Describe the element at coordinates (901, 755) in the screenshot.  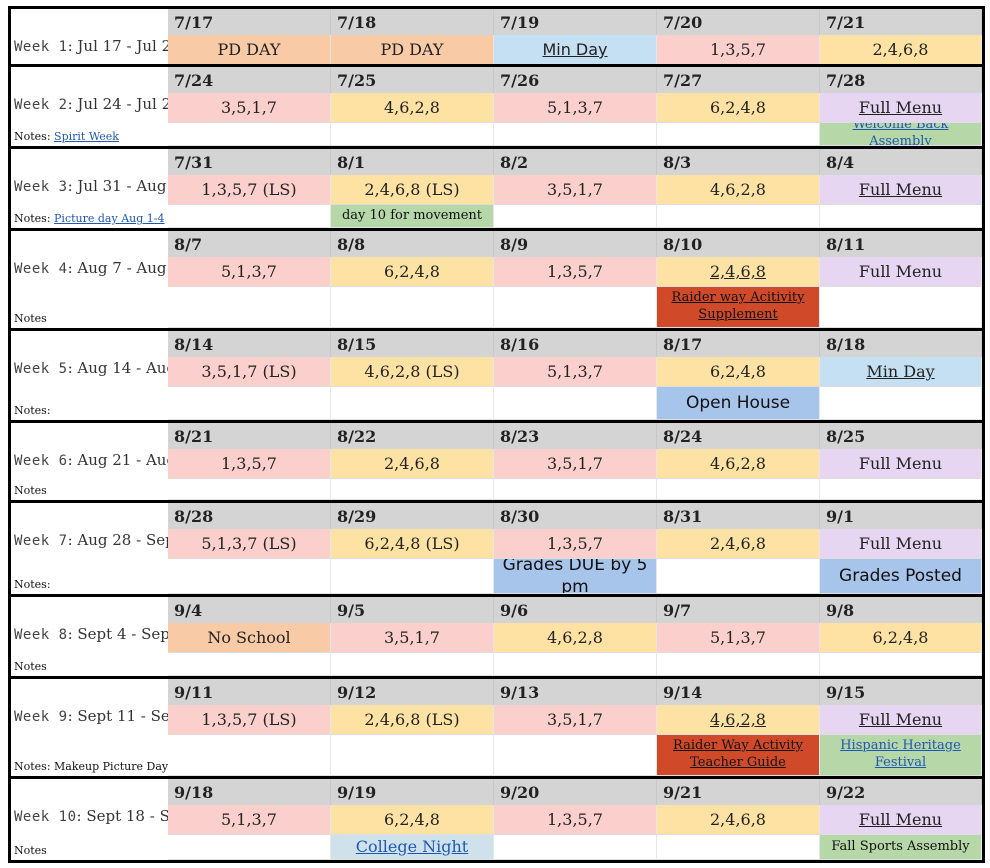
I see `event-cell: Hispanic Heritage Festival` at that location.